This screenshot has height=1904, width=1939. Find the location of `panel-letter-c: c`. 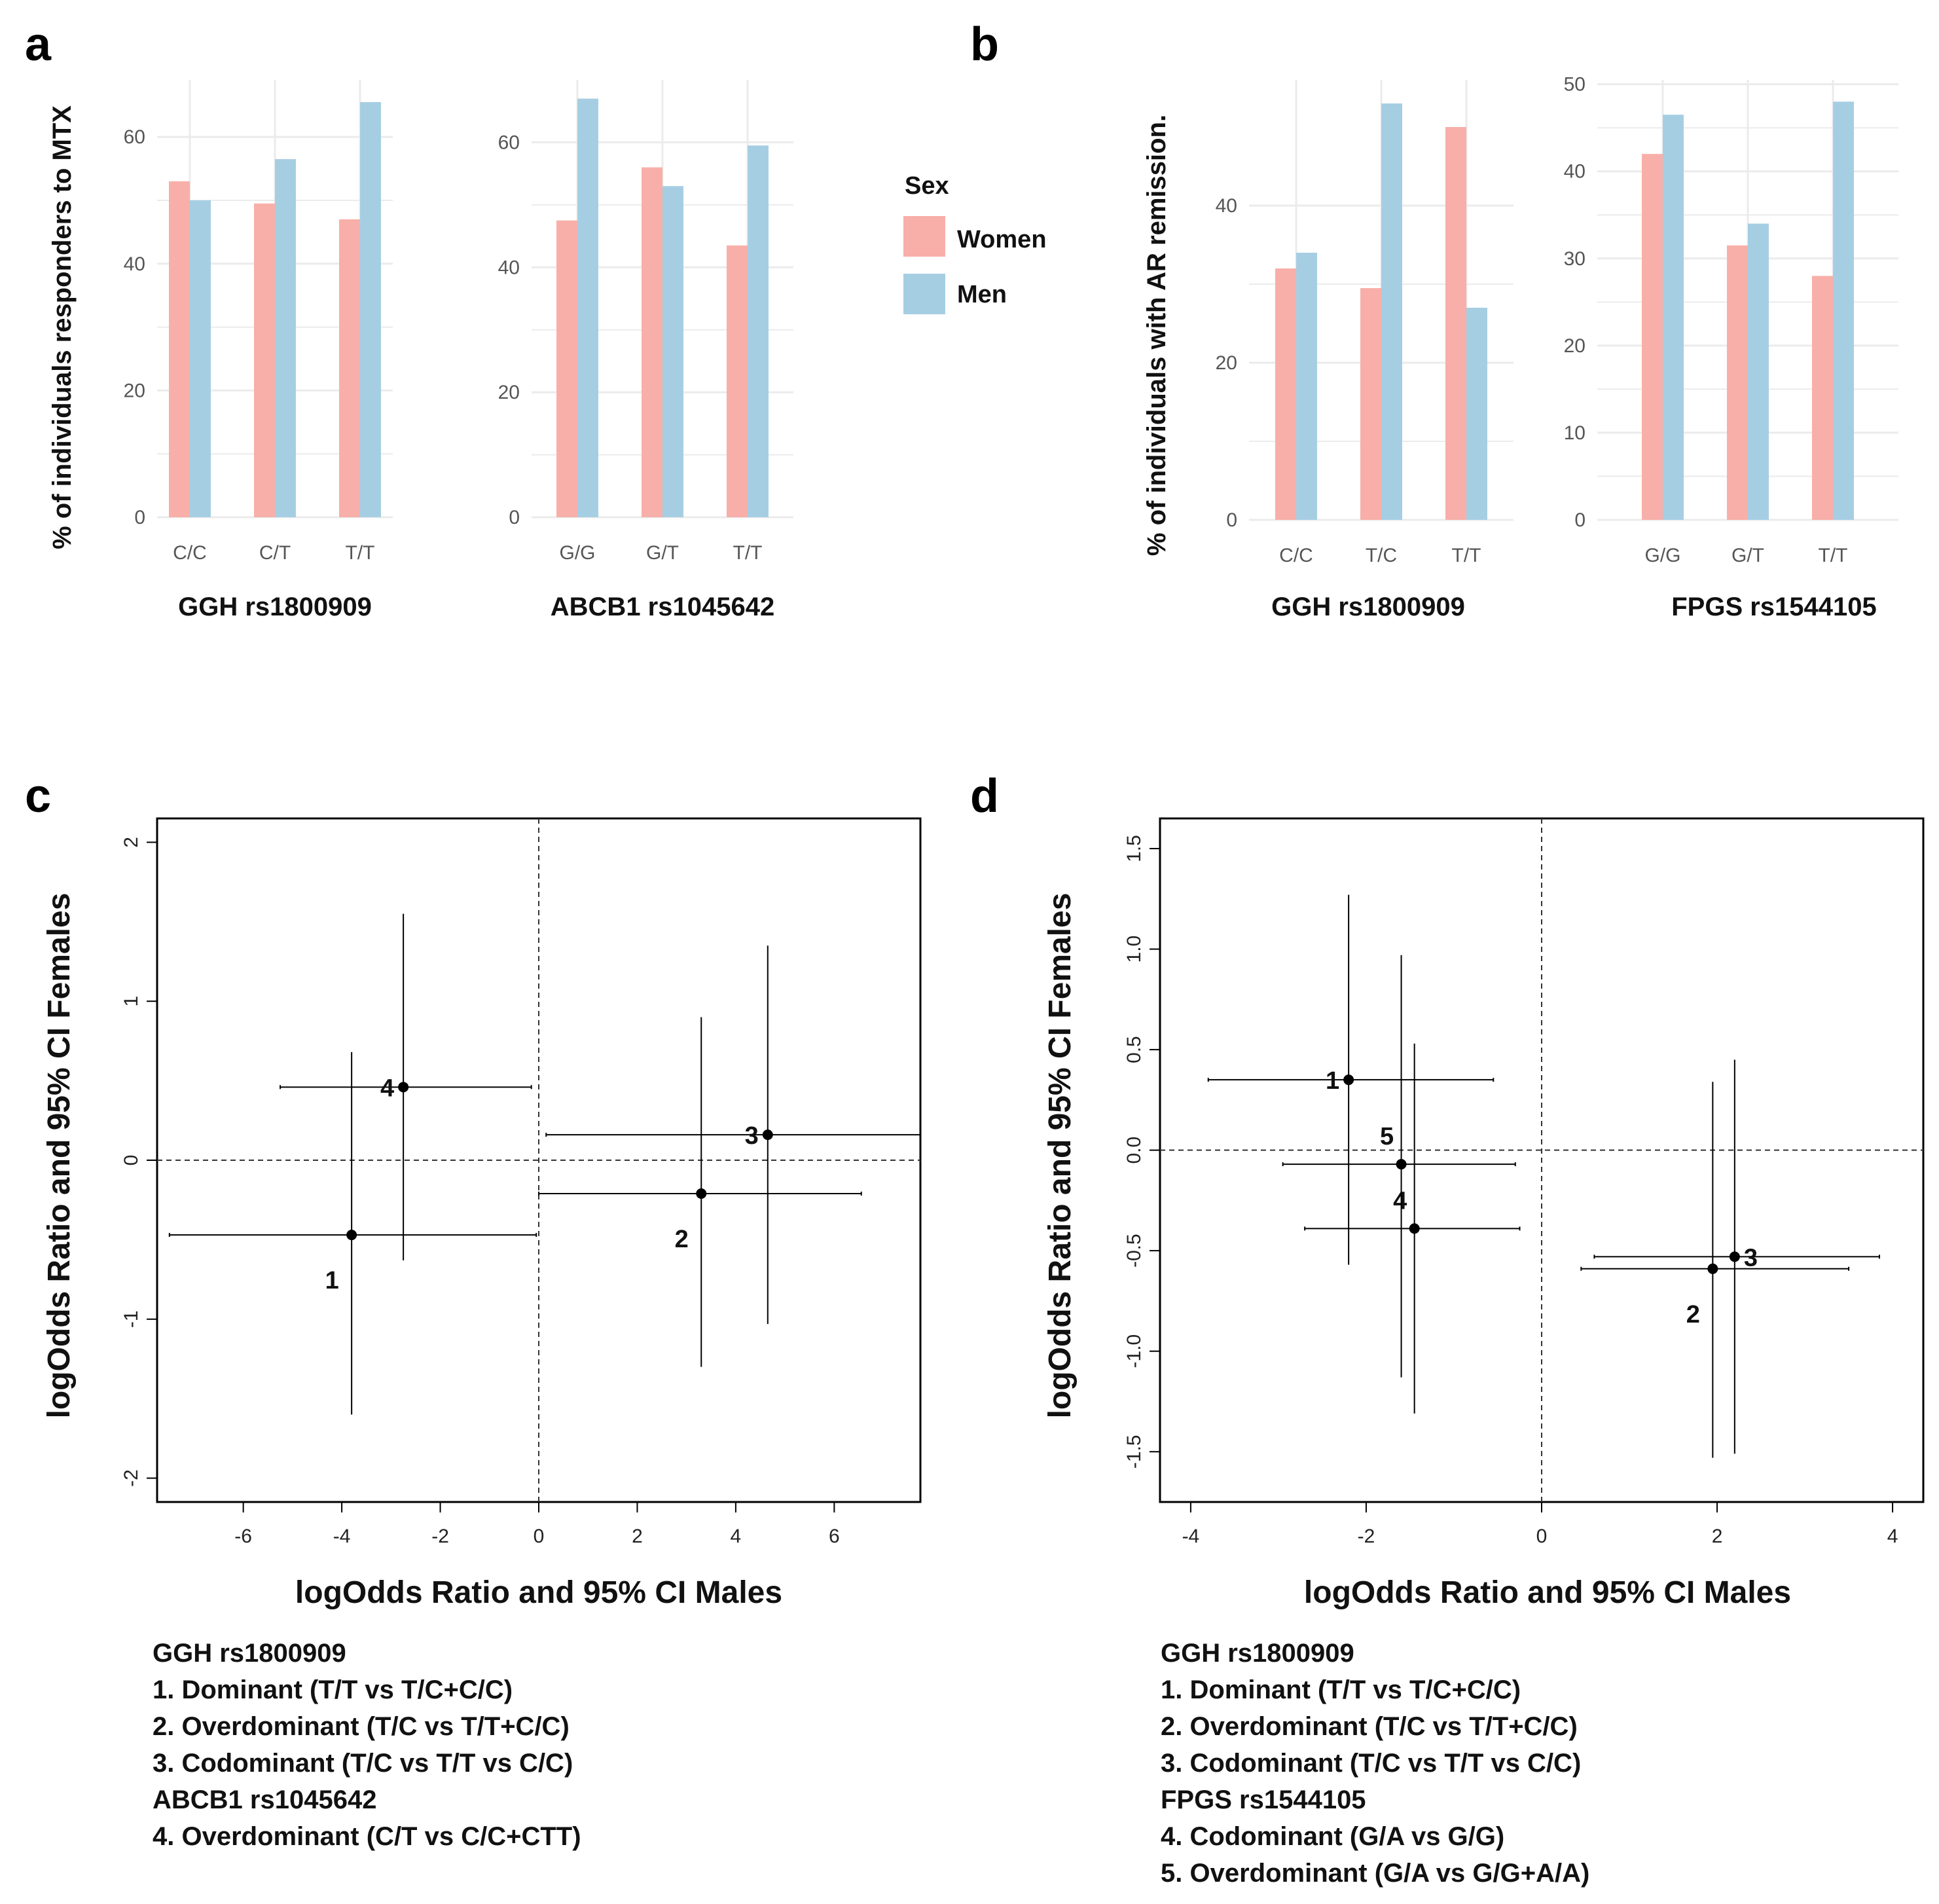

panel-letter-c: c is located at coordinates (38, 796).